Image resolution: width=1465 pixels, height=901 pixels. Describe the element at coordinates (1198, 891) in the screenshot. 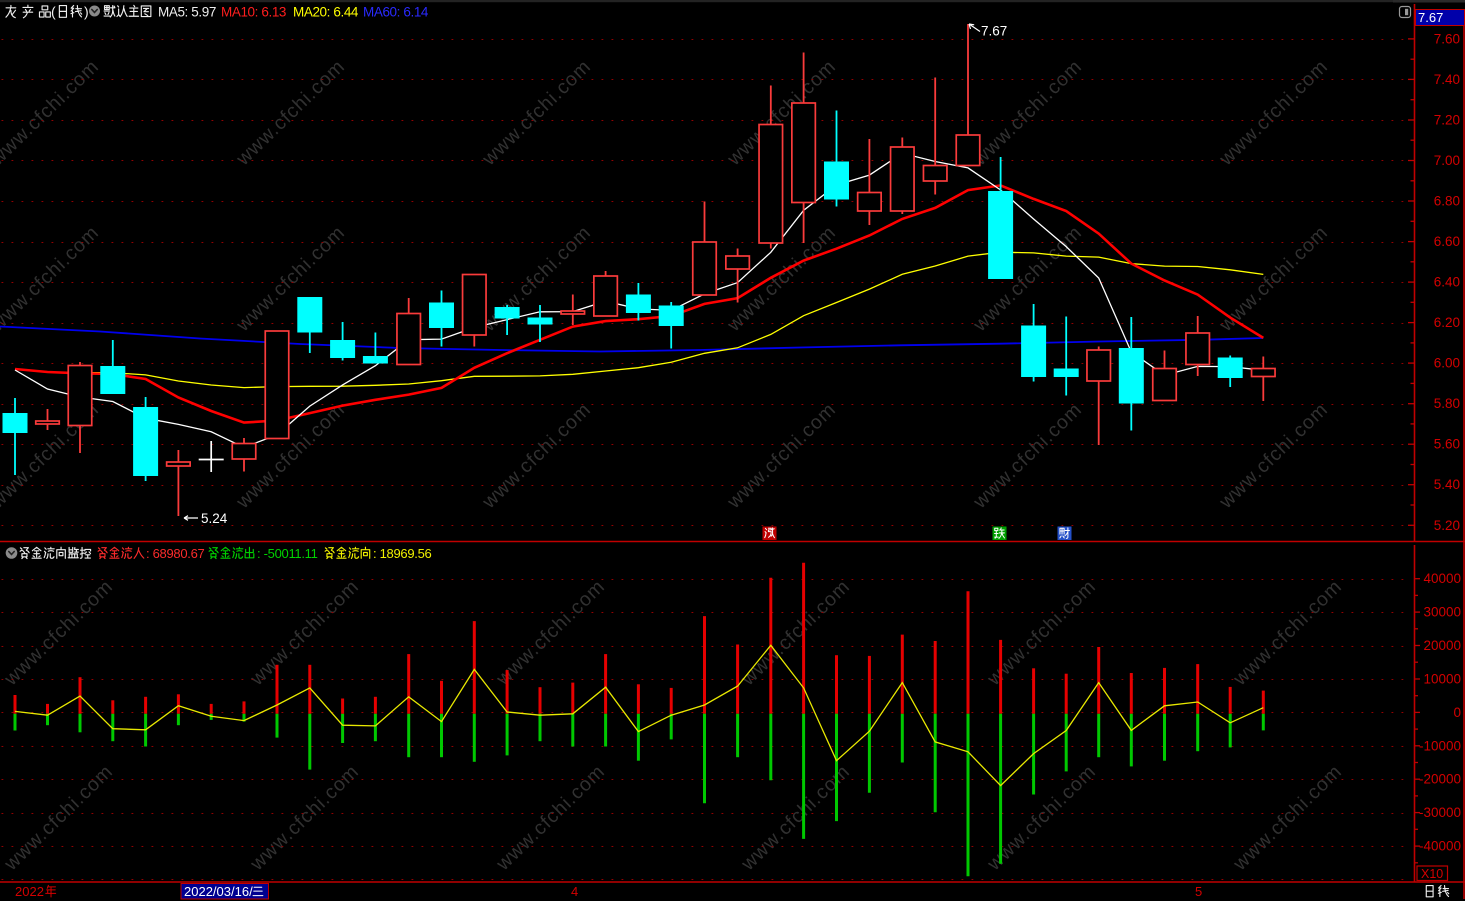

I see `svg-text: 5` at that location.